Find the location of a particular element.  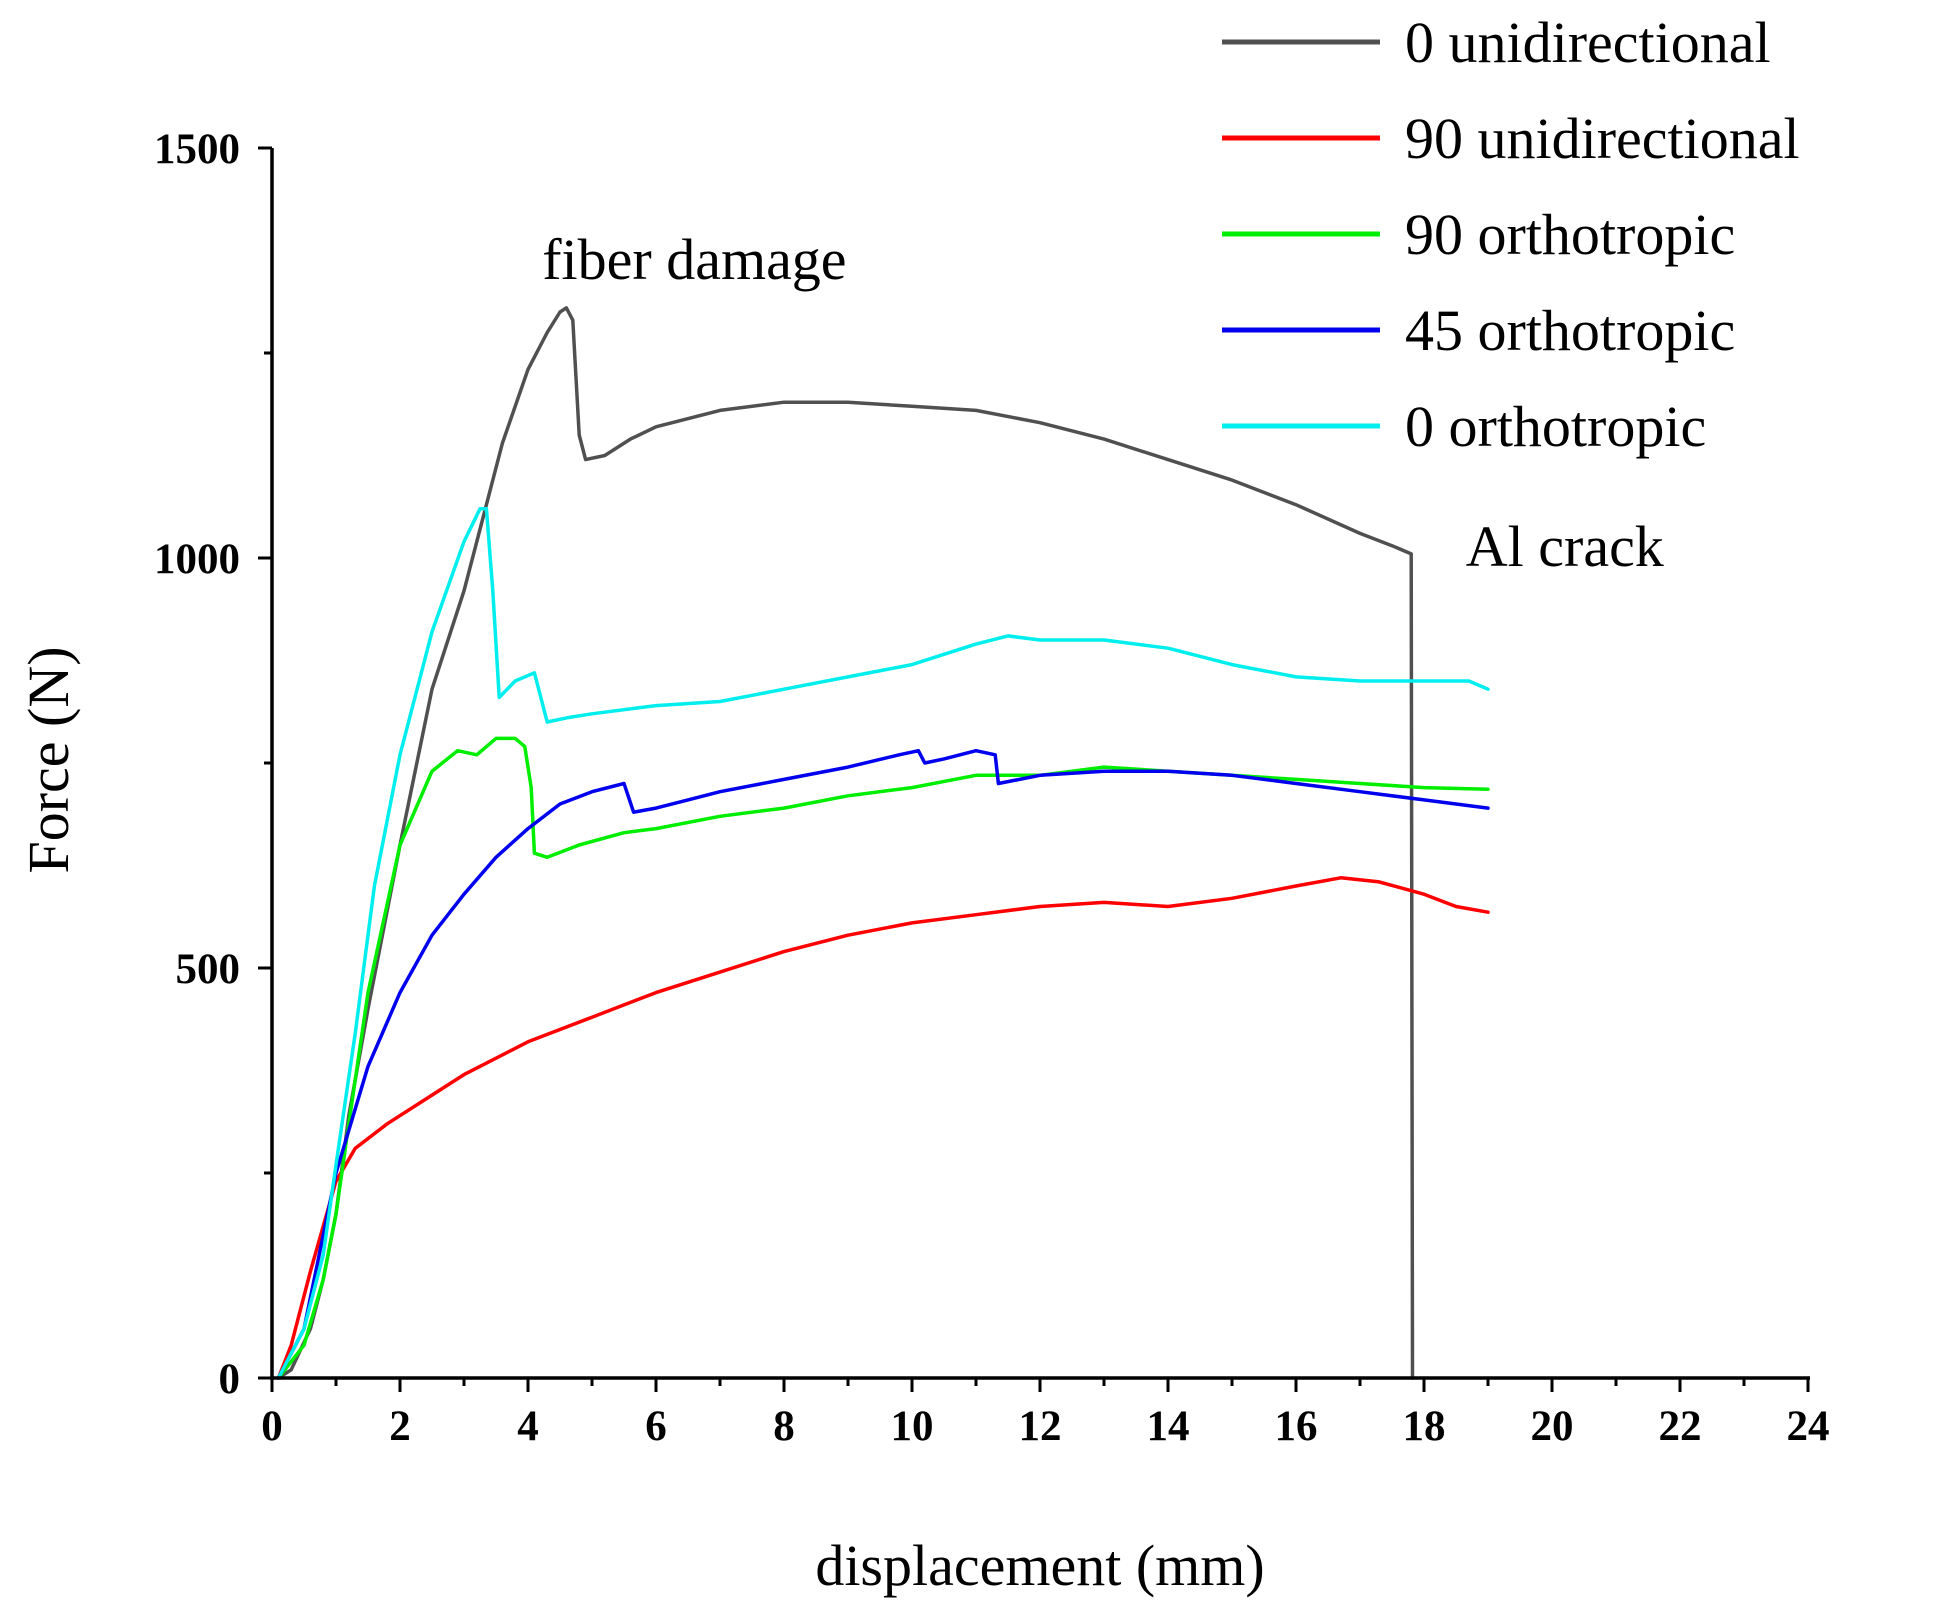

x-tick-label: 2 is located at coordinates (400, 1426).